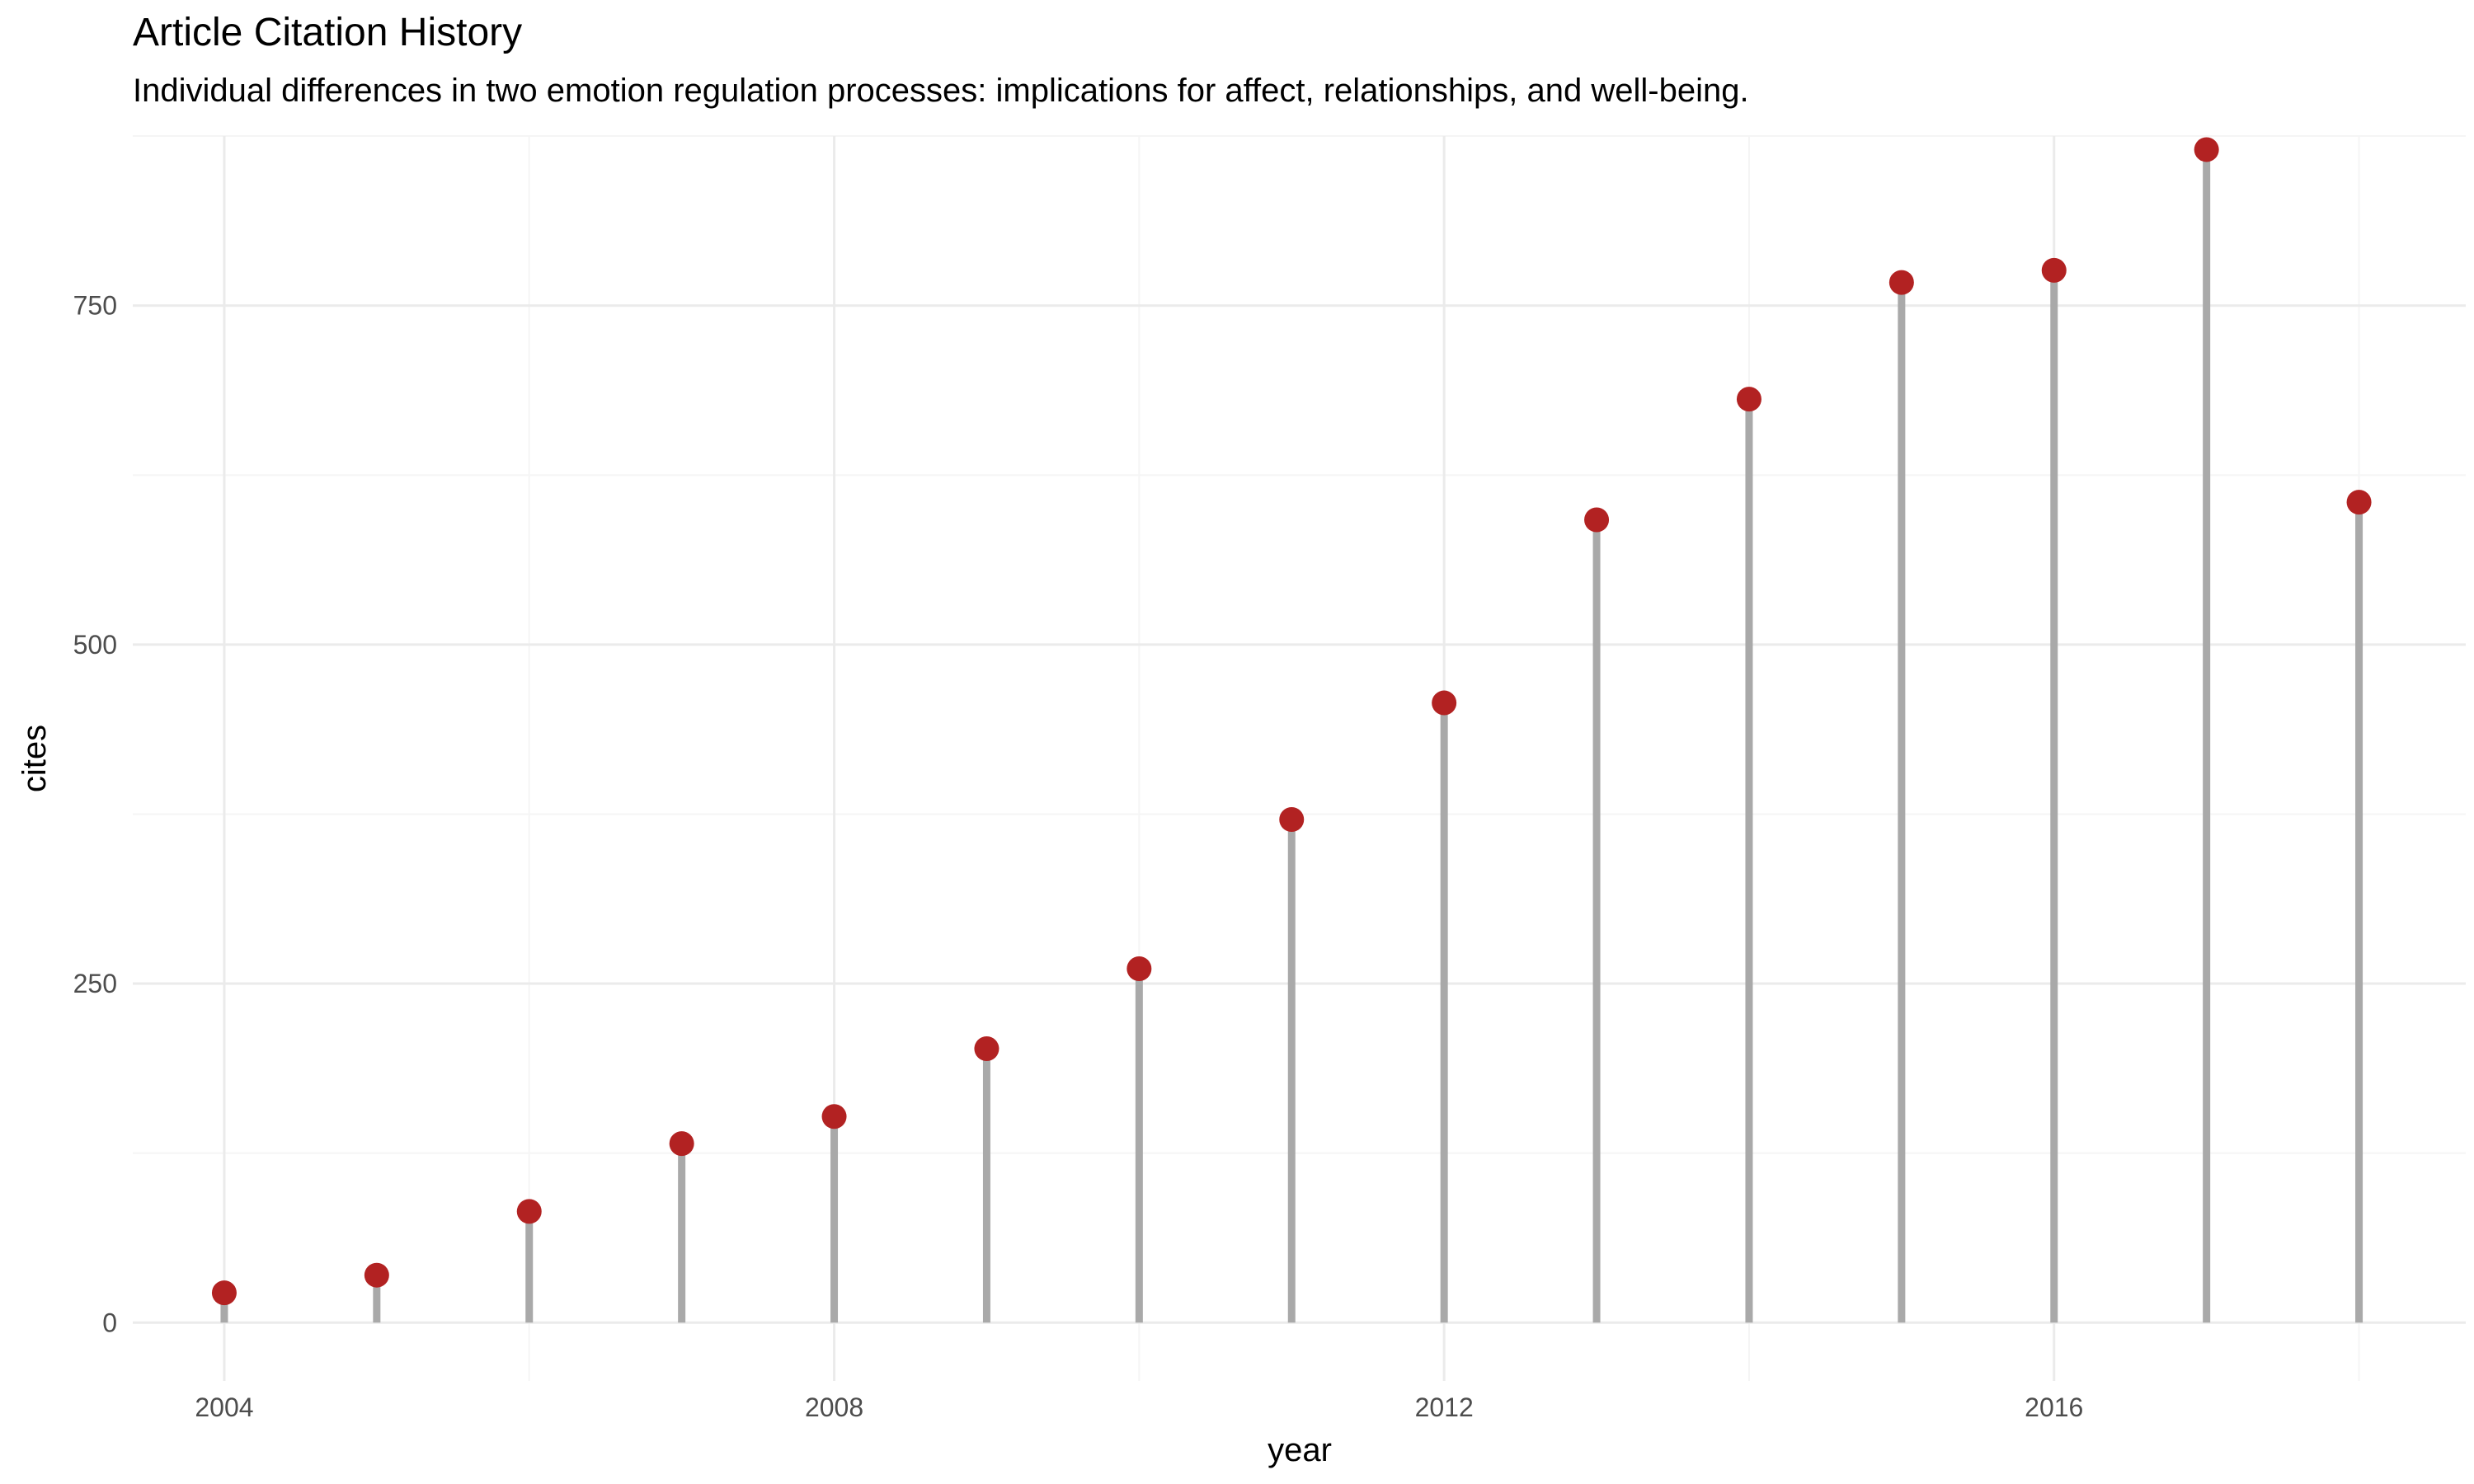  Describe the element at coordinates (1748, 399) in the screenshot. I see `point-2014` at that location.